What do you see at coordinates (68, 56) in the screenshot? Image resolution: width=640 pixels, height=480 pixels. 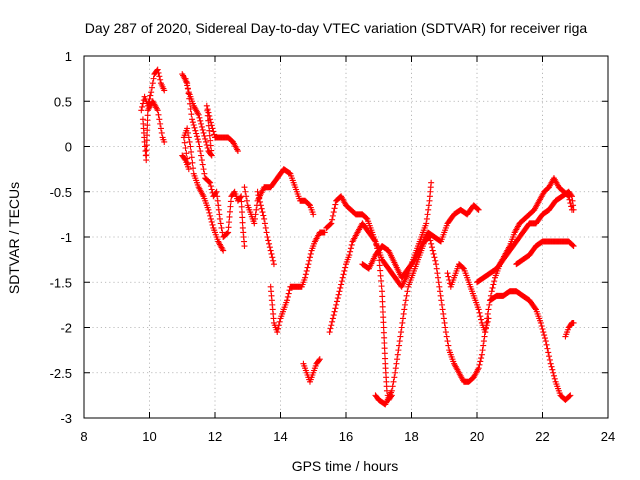 I see `y-tick-label: 1` at bounding box center [68, 56].